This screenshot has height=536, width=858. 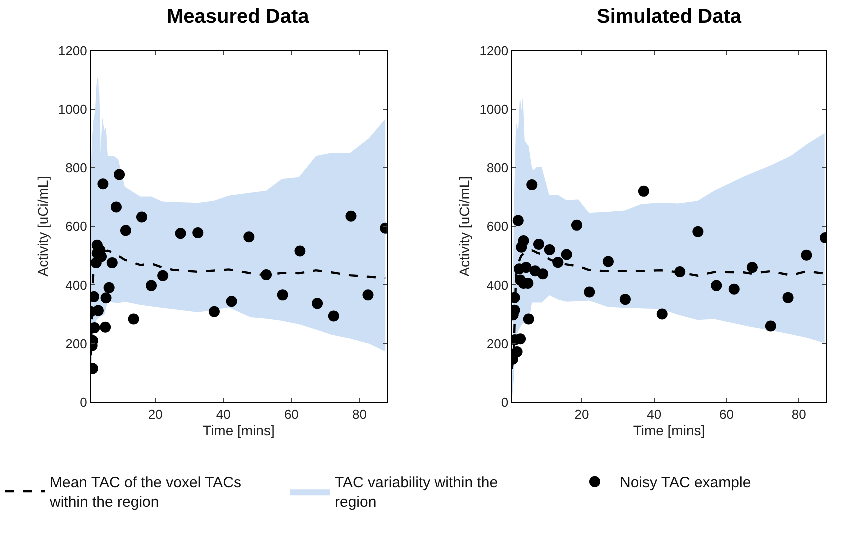 What do you see at coordinates (238, 17) in the screenshot?
I see `chart-title: Measured Data` at bounding box center [238, 17].